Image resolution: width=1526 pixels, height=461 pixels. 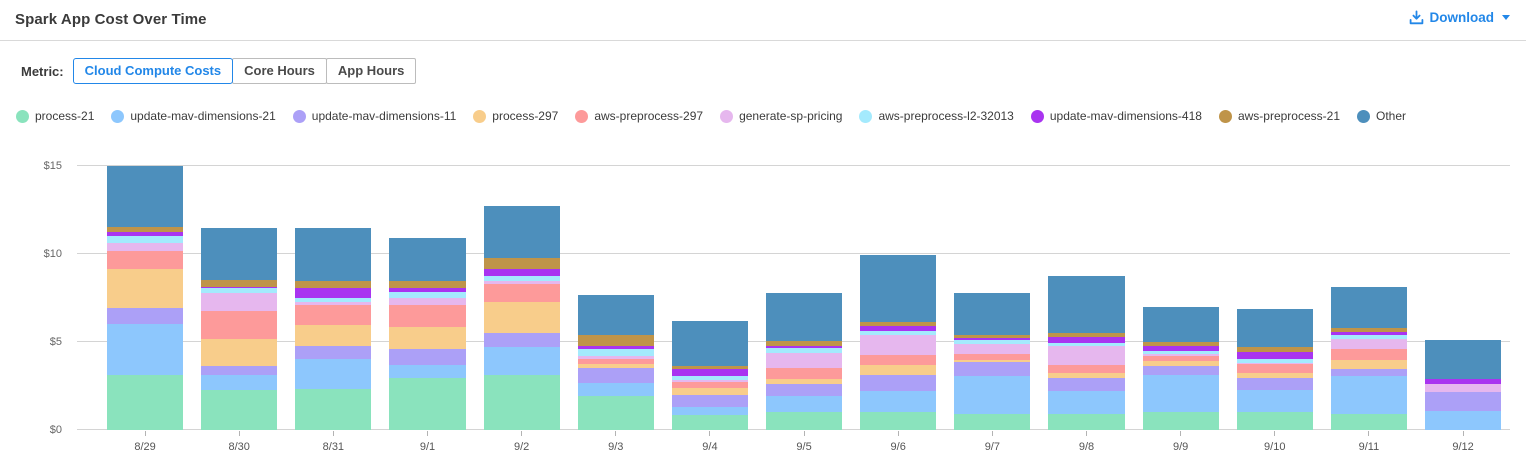 I want to click on download-button: Download, so click(x=1459, y=17).